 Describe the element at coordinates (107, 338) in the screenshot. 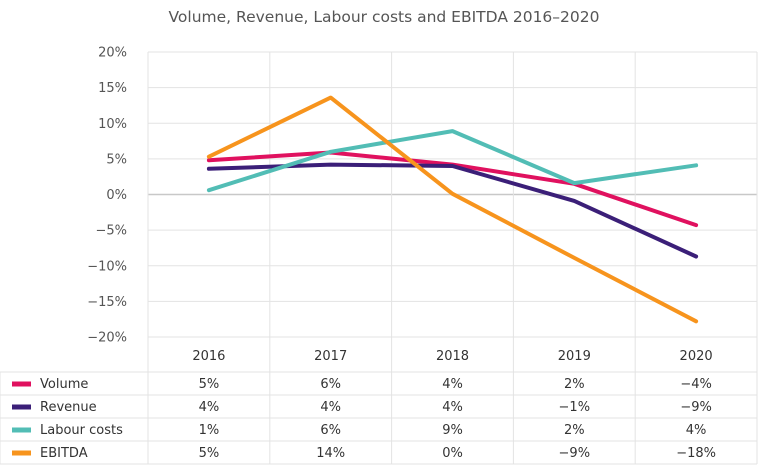

I see `y-tick-label: −20%` at that location.